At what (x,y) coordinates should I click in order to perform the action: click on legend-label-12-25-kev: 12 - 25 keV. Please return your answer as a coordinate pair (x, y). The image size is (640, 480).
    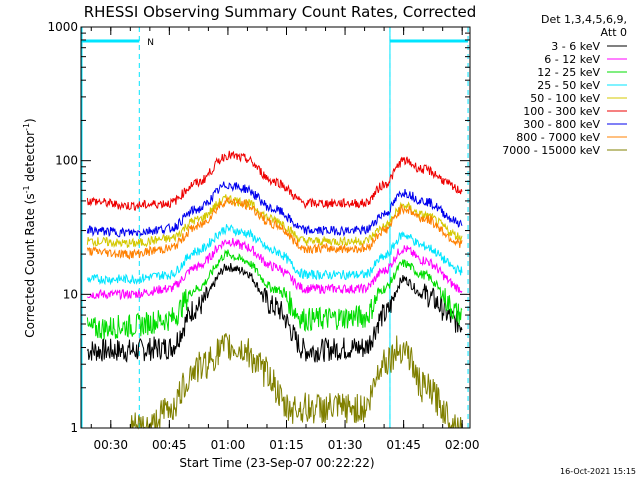
    Looking at the image, I should click on (568, 72).